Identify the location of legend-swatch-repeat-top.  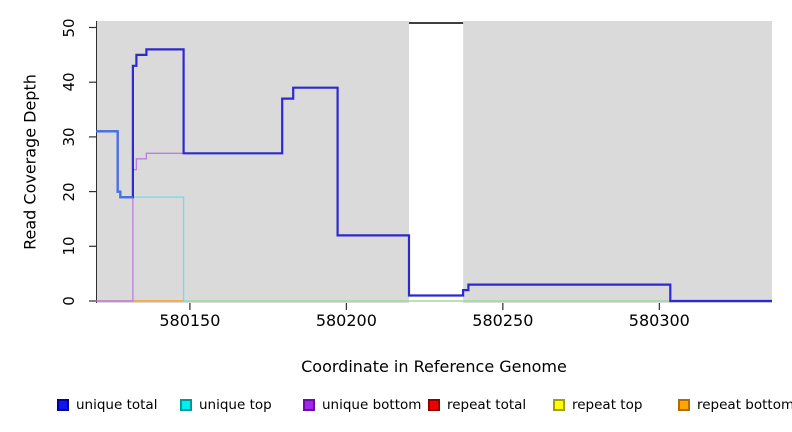
(559, 405).